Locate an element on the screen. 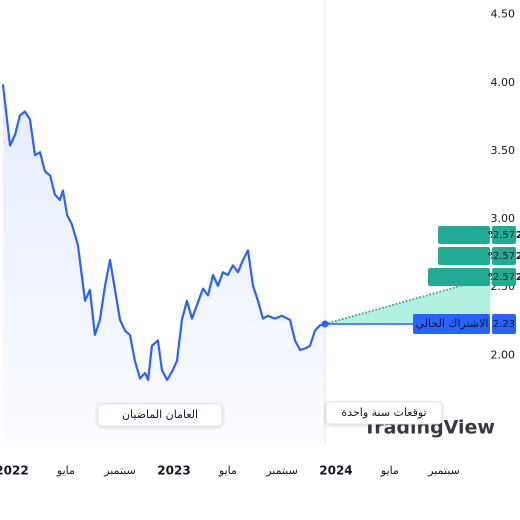 The height and width of the screenshot is (520, 520). current-label: الاشتراك الحالي is located at coordinates (452, 323).